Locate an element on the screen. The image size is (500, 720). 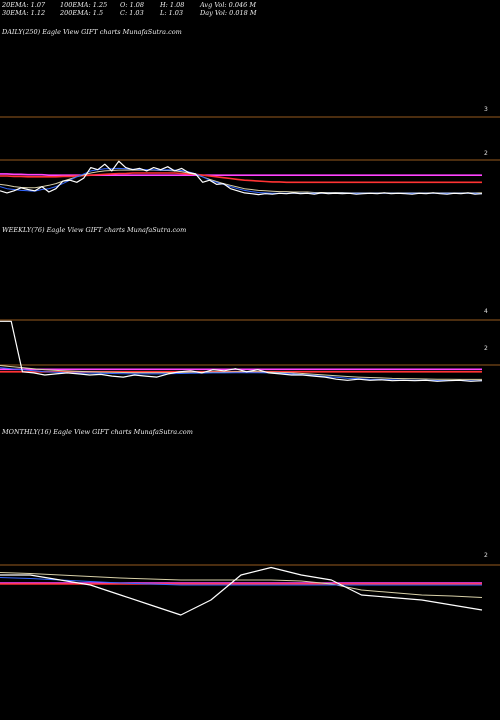
daily-price-line is located at coordinates (241, 178).